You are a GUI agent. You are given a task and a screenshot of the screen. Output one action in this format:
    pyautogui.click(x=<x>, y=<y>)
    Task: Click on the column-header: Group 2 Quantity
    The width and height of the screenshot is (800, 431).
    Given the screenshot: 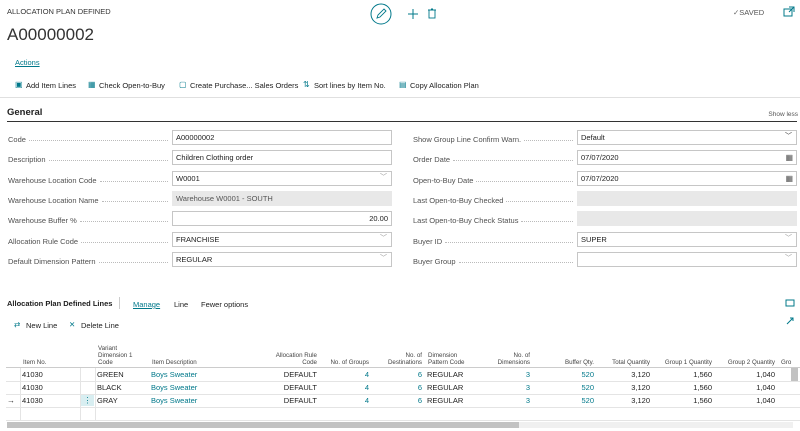 What is the action you would take?
    pyautogui.click(x=746, y=352)
    